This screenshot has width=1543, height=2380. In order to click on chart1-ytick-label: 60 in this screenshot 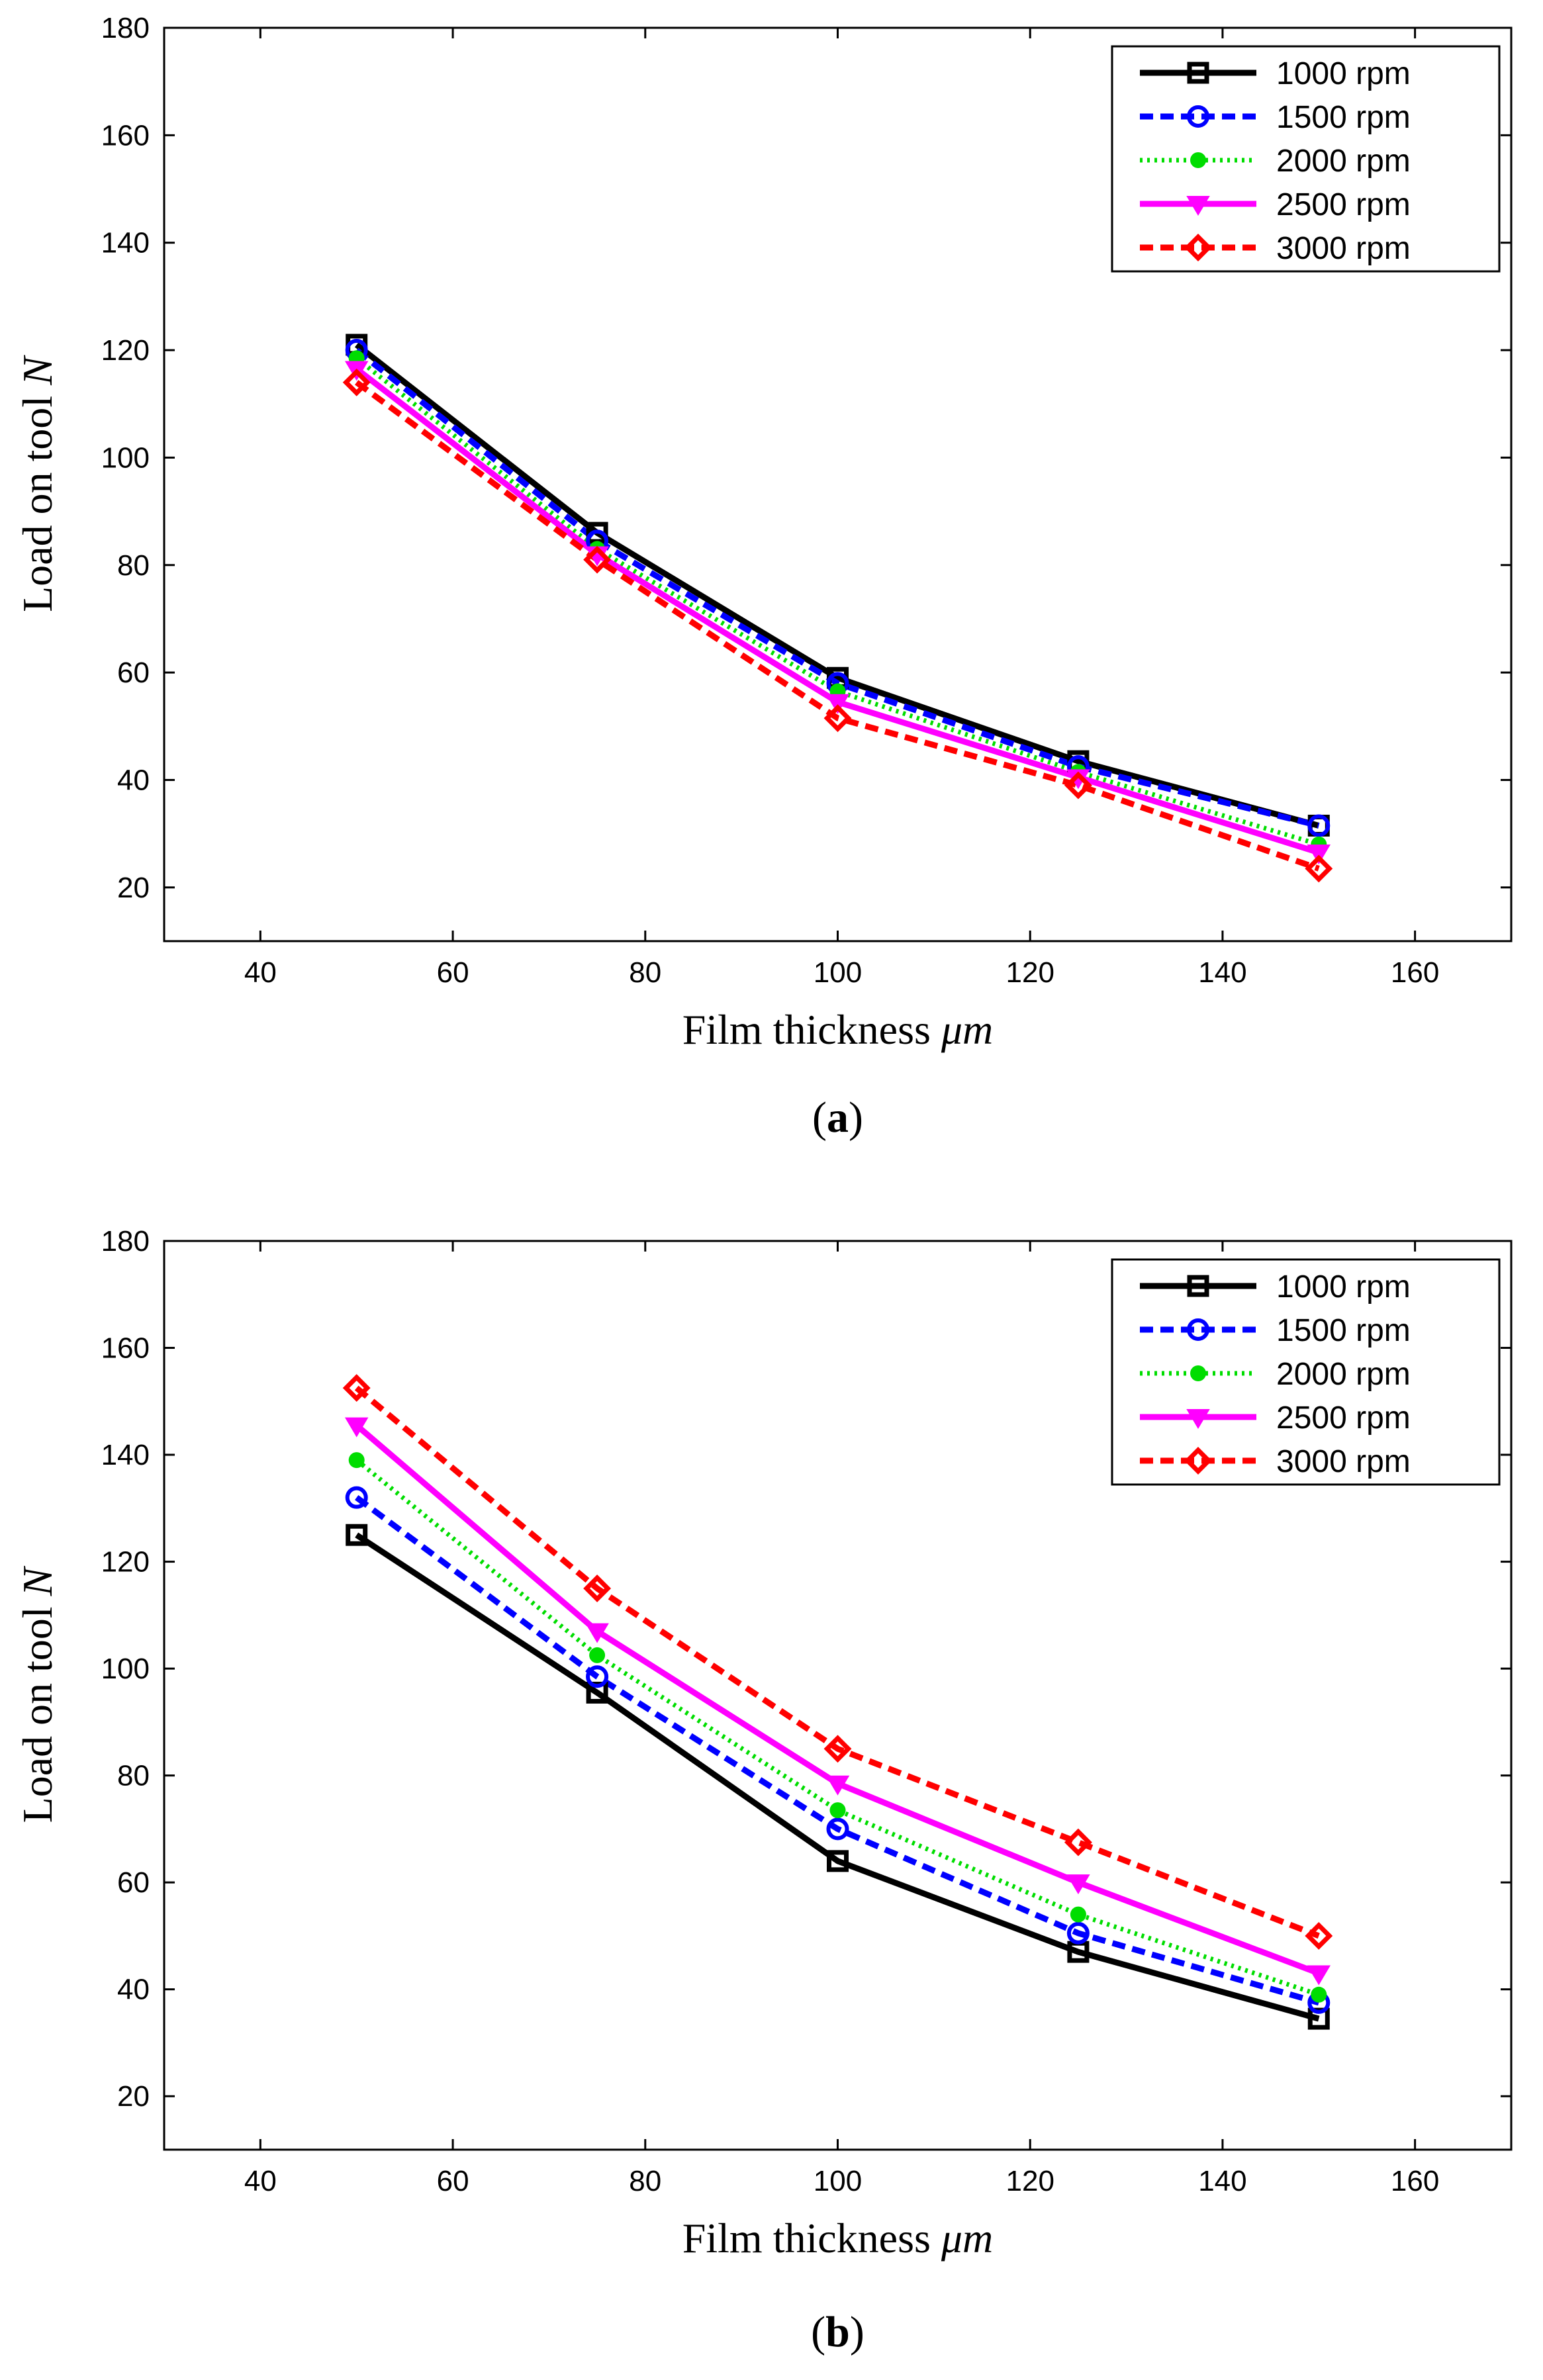, I will do `click(133, 673)`.